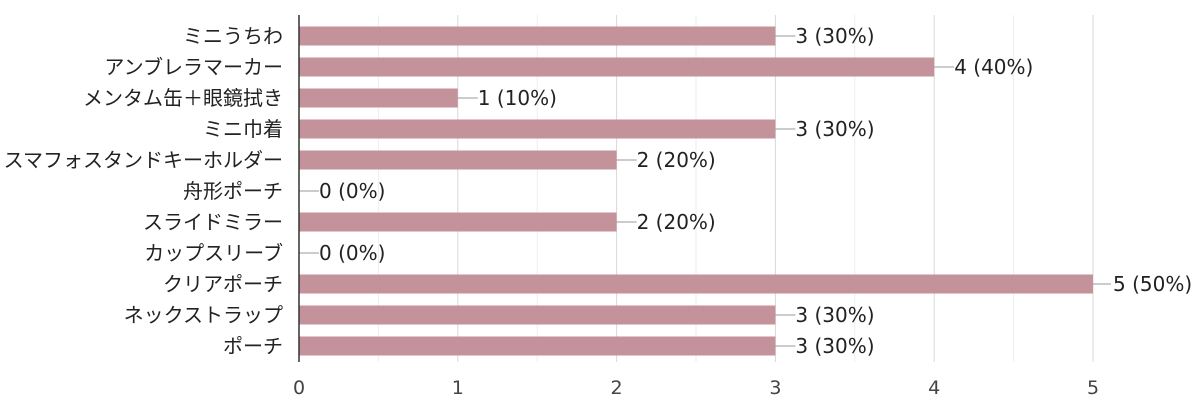  I want to click on category-label-1: アンブレラマーカー, so click(193, 67).